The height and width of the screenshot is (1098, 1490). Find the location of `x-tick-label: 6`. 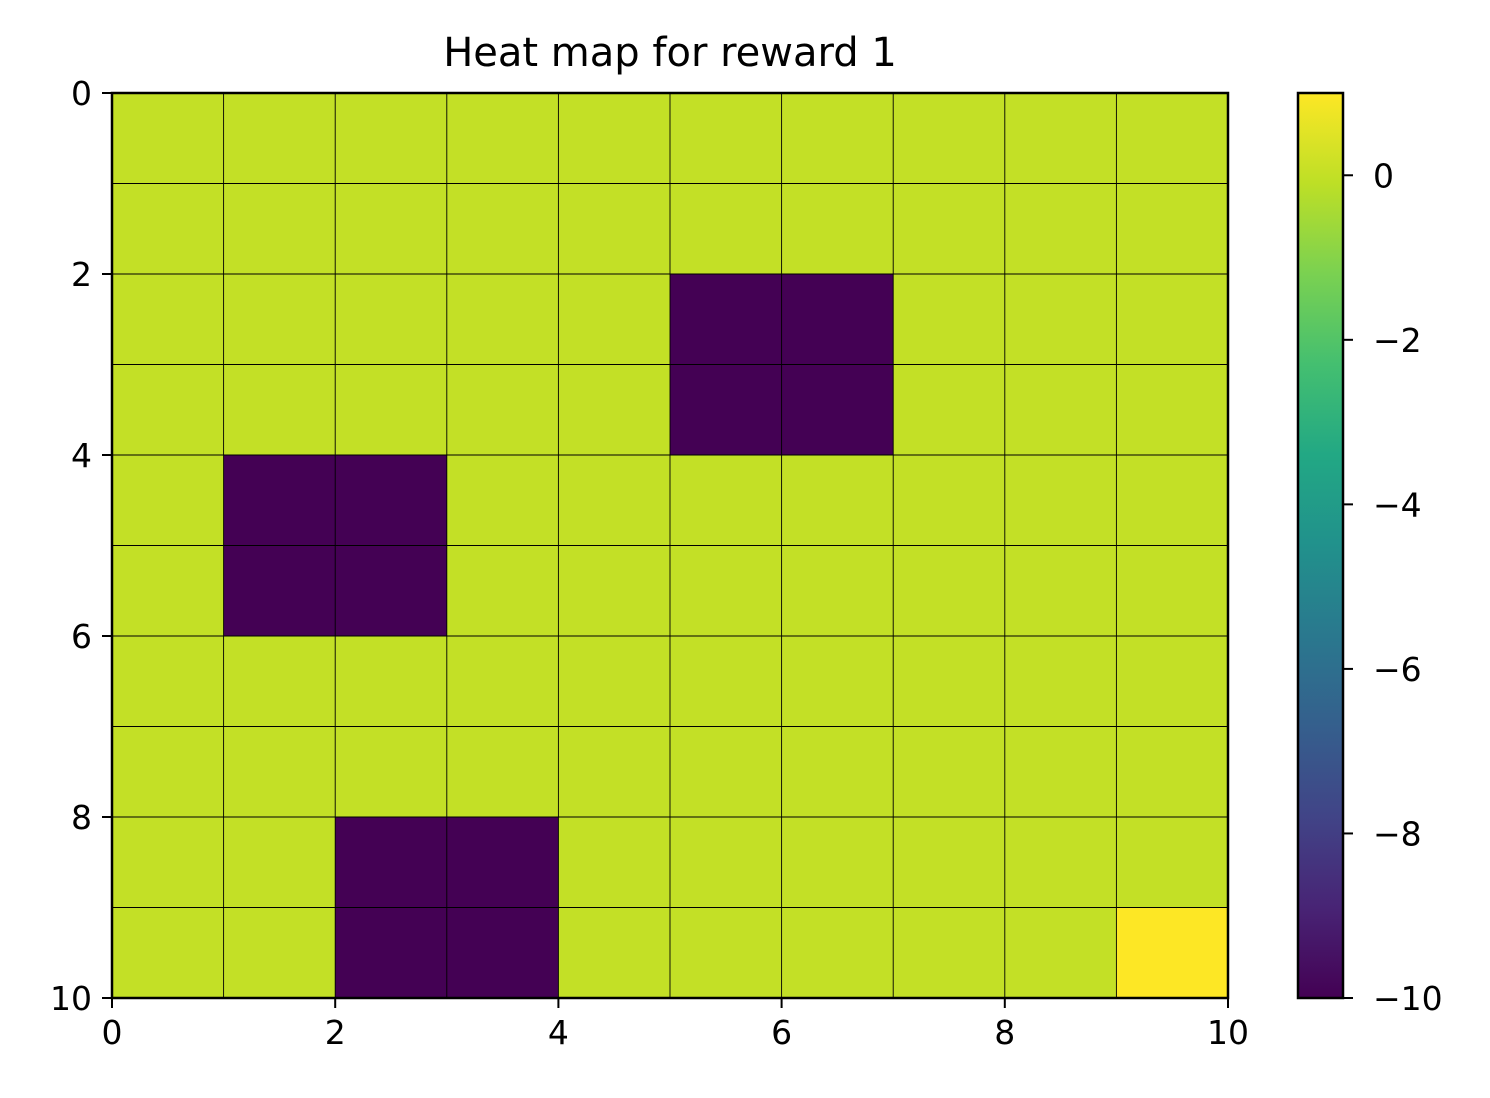

x-tick-label: 6 is located at coordinates (781, 1032).